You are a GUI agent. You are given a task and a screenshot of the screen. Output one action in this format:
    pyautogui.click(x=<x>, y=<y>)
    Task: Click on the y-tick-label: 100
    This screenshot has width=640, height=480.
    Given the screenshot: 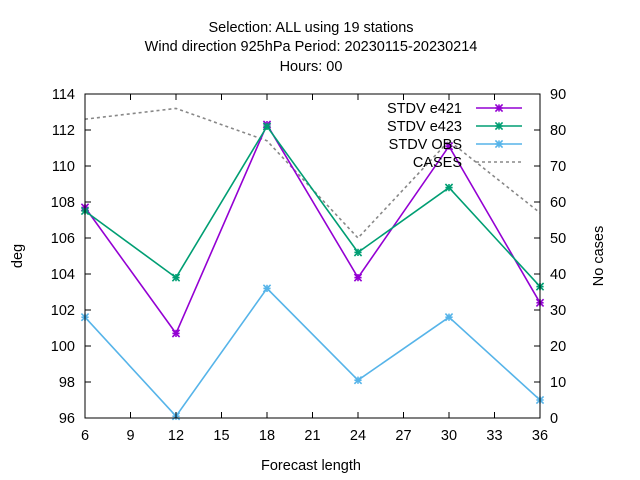 What is the action you would take?
    pyautogui.click(x=63, y=347)
    